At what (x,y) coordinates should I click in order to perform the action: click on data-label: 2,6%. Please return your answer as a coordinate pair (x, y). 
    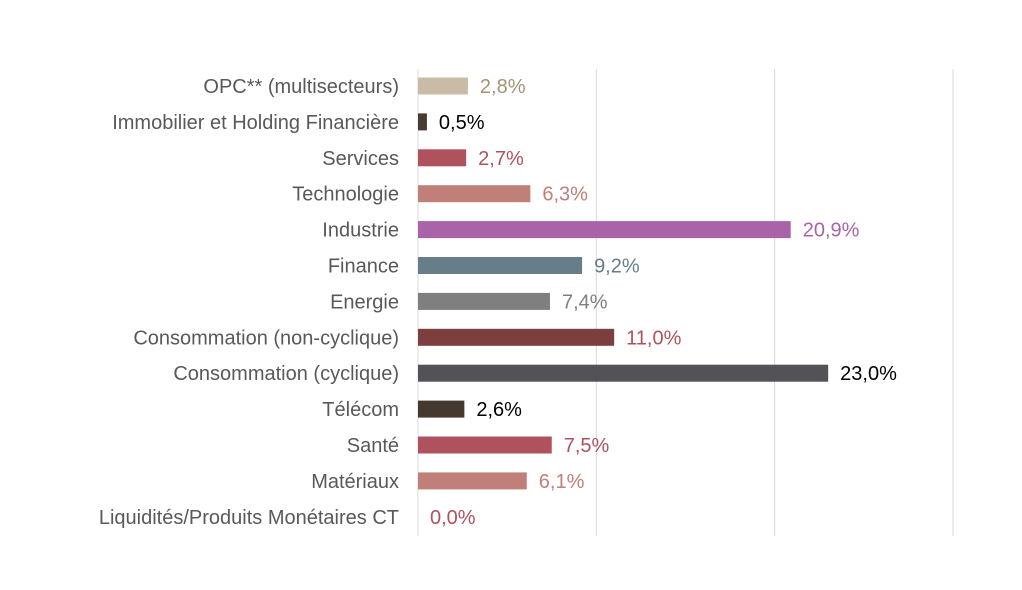
    Looking at the image, I should click on (499, 410).